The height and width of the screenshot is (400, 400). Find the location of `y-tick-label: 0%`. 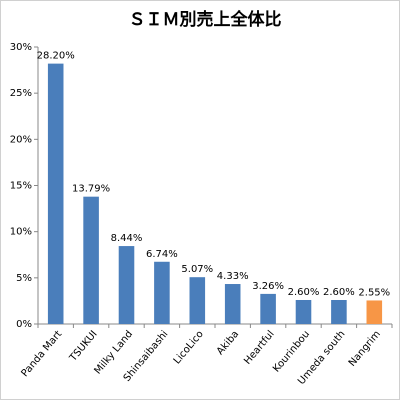

y-tick-label: 0% is located at coordinates (24, 324).